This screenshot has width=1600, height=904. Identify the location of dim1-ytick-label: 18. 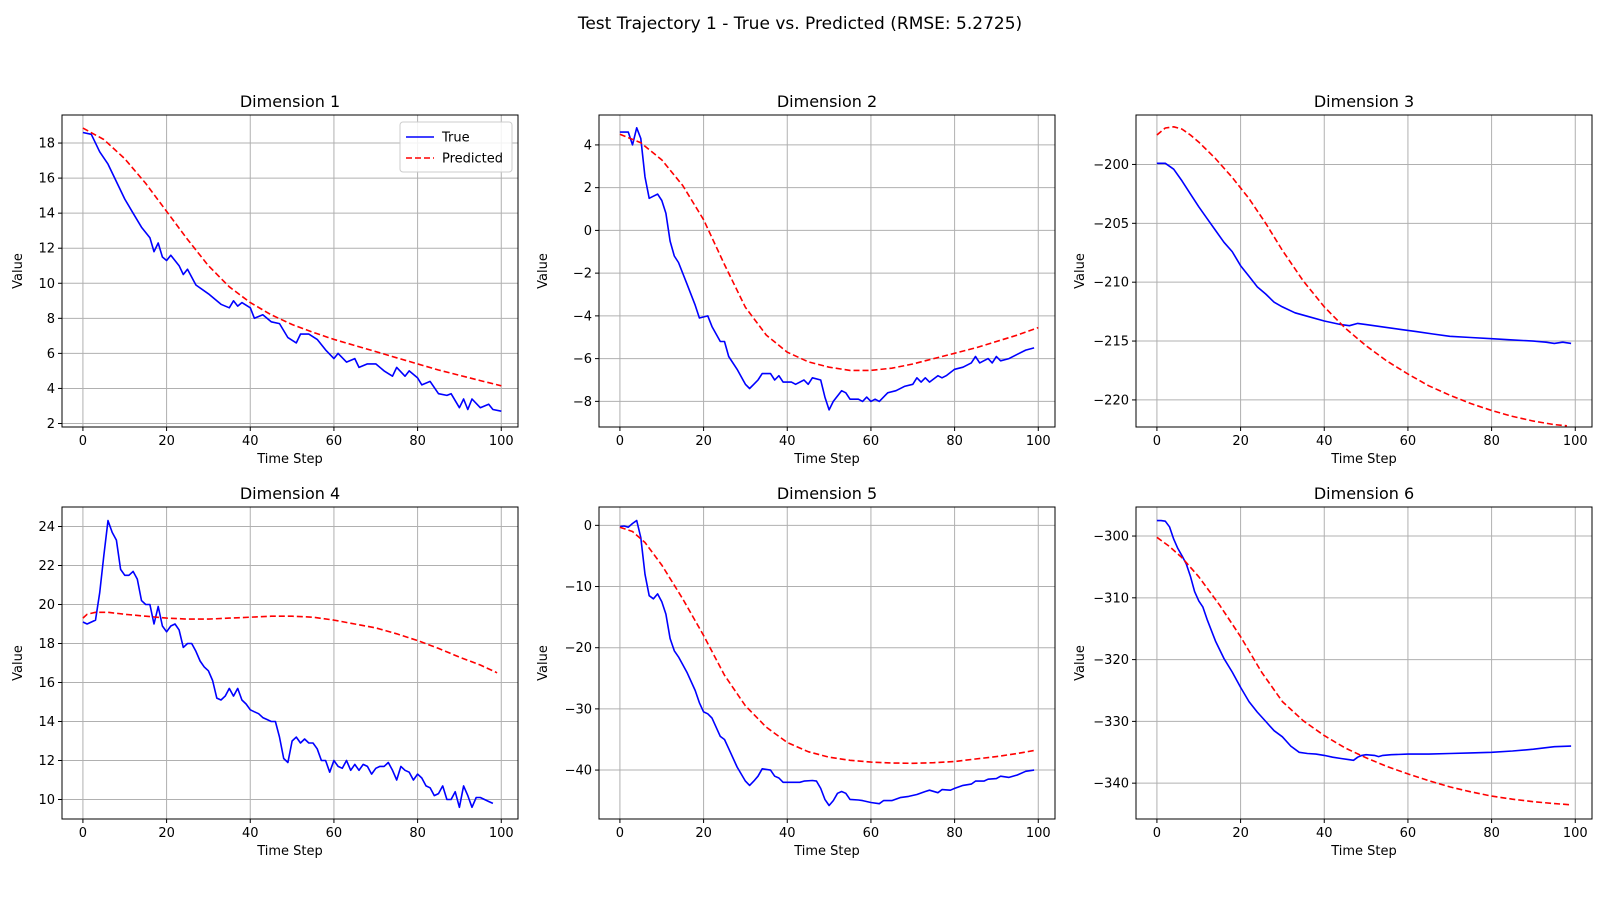
(46, 144).